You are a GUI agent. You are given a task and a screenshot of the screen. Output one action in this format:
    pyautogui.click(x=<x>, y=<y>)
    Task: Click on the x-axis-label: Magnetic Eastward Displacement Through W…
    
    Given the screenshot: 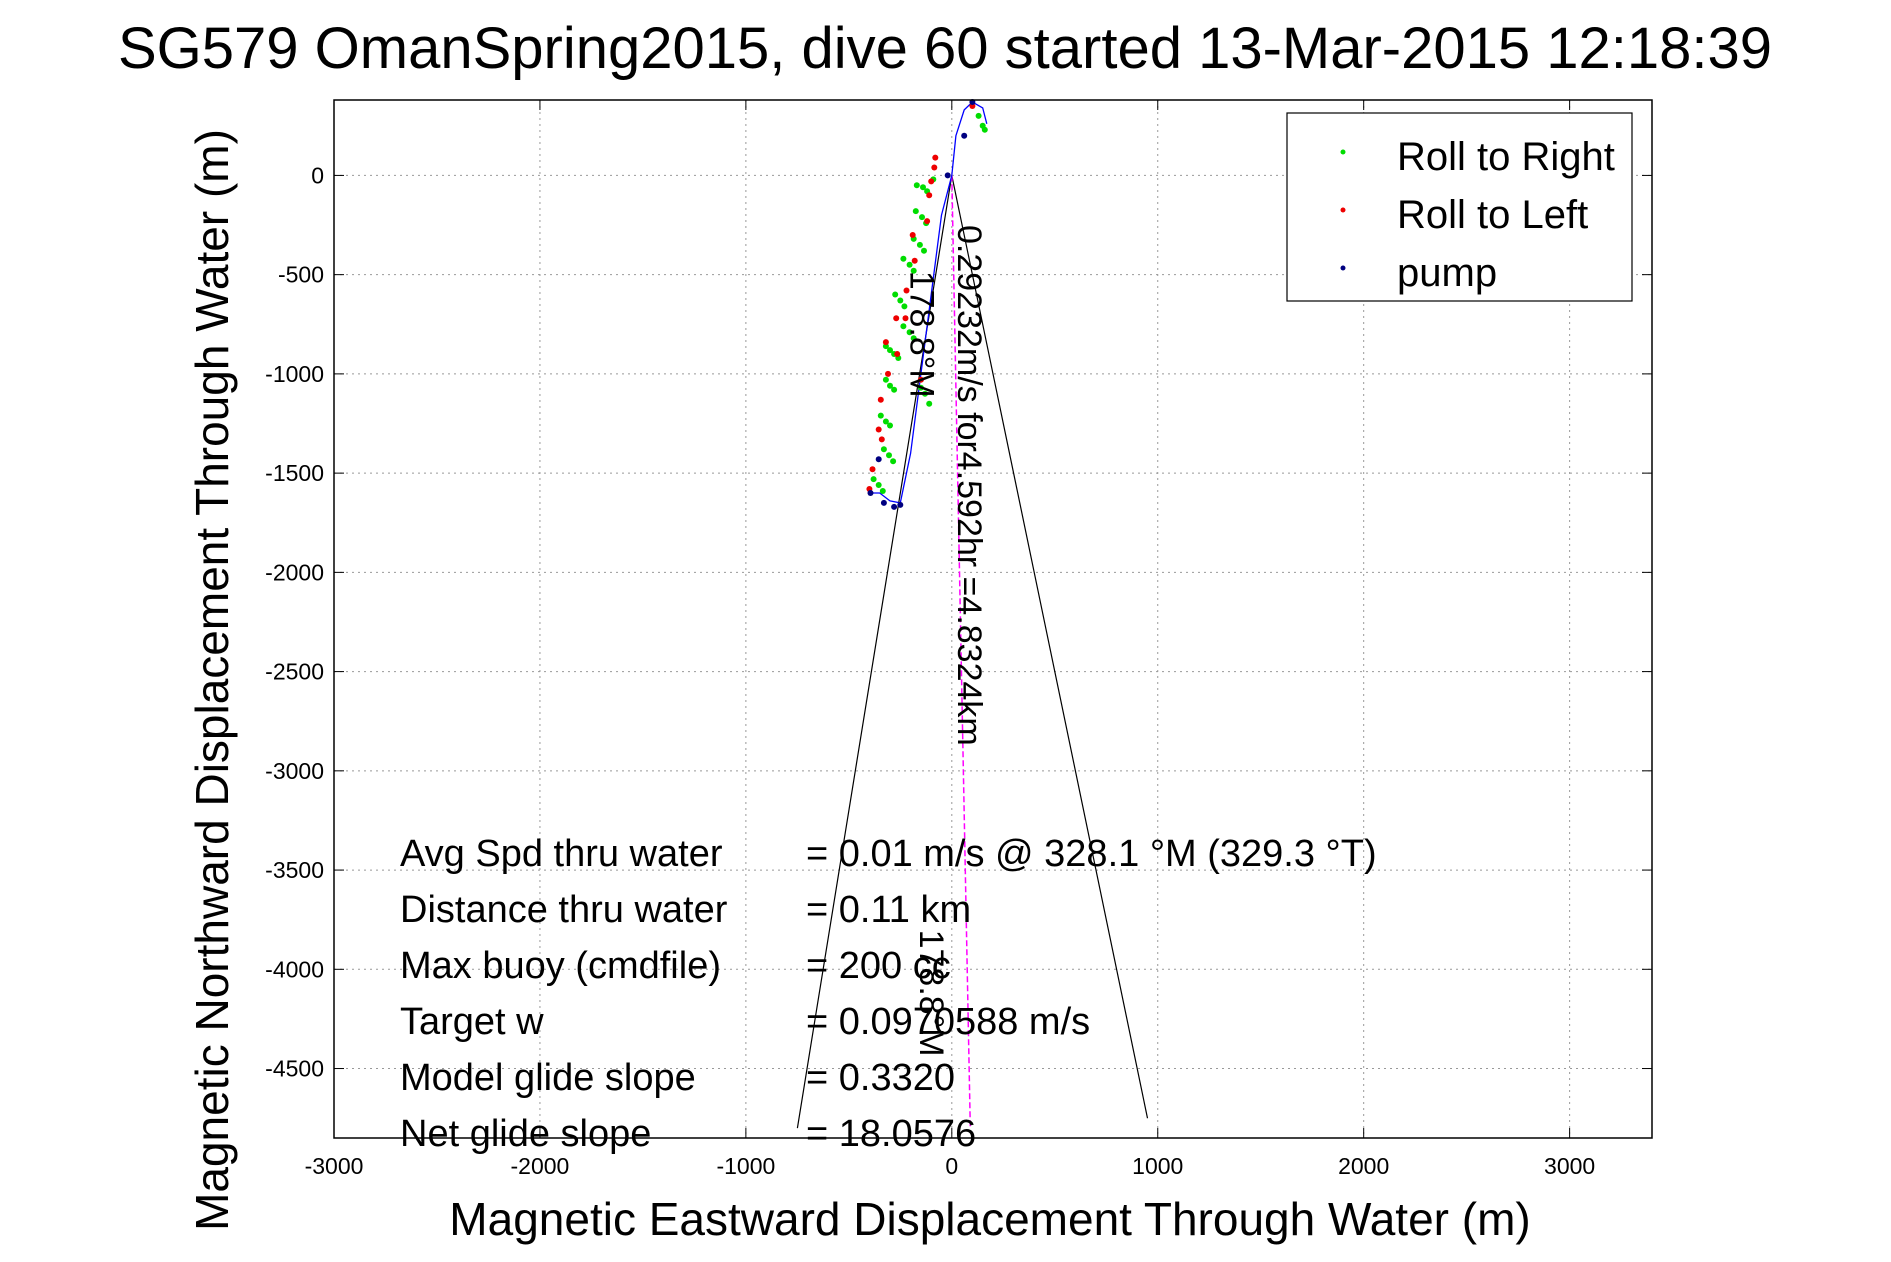 What is the action you would take?
    pyautogui.click(x=989, y=1219)
    